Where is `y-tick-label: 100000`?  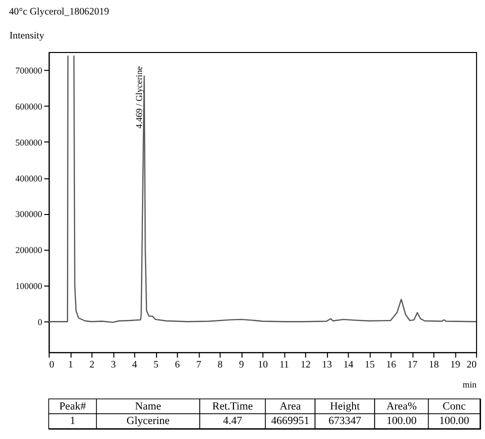 y-tick-label: 100000 is located at coordinates (29, 286).